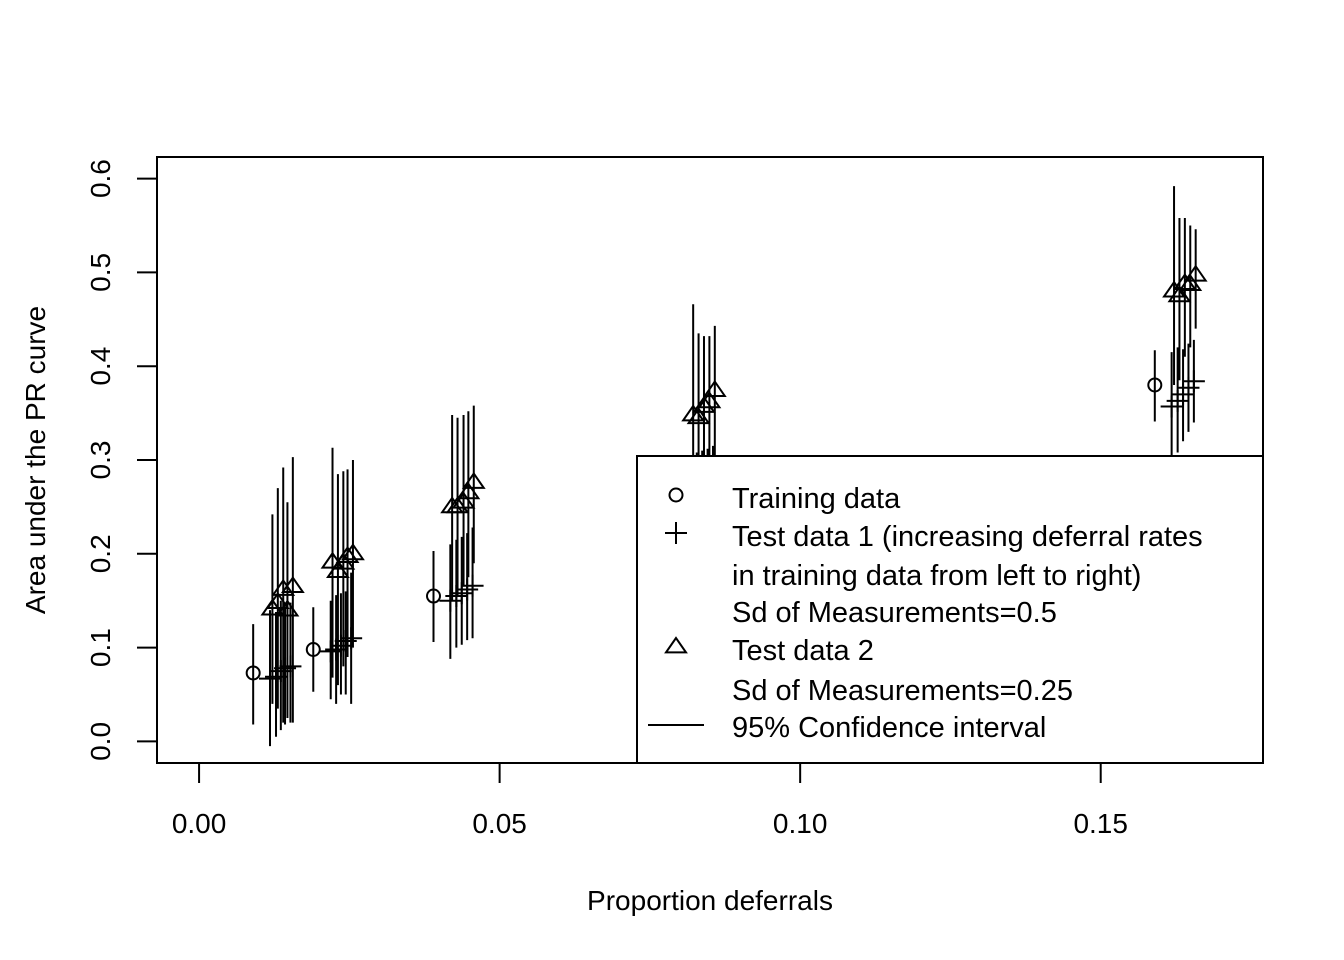 This screenshot has width=1344, height=960. What do you see at coordinates (967, 537) in the screenshot?
I see `legend-label: Test data 1 (increasing deferral rates` at bounding box center [967, 537].